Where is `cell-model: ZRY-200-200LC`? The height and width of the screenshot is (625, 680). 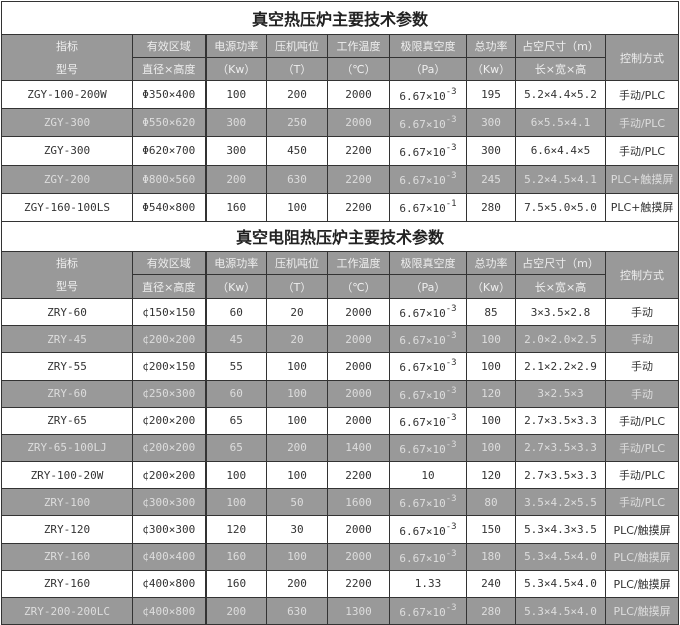 cell-model: ZRY-200-200LC is located at coordinates (67, 610).